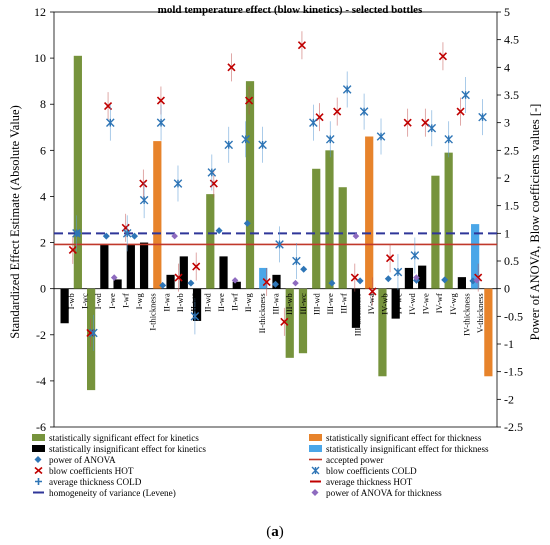 The image size is (550, 545). What do you see at coordinates (385, 303) in the screenshot?
I see `category-label: IV-wb` at bounding box center [385, 303].